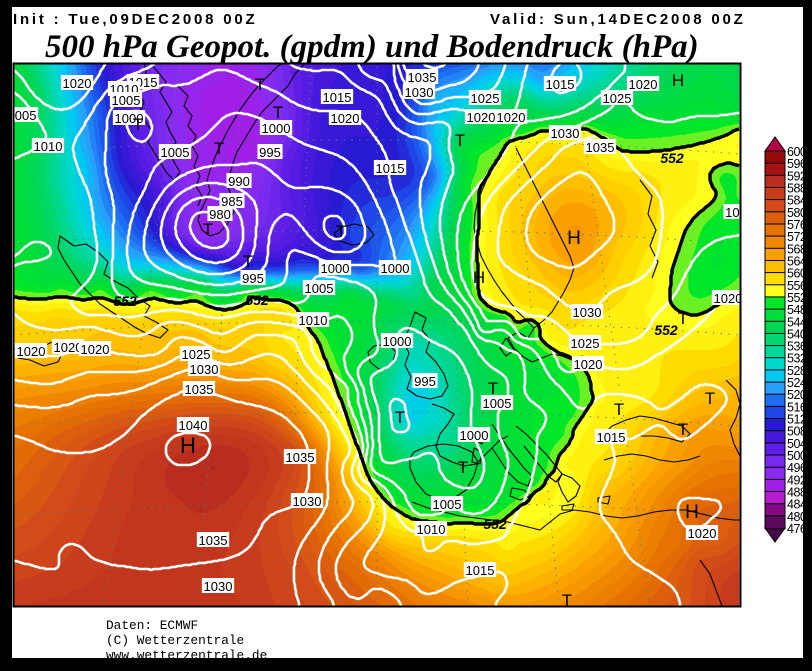 Image resolution: width=812 pixels, height=671 pixels. Describe the element at coordinates (797, 225) in the screenshot. I see `svg-text: 576` at that location.